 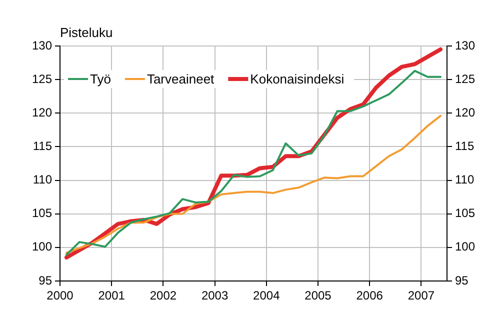 I want to click on legend-label: Kokonaisindeksi, so click(x=297, y=79).